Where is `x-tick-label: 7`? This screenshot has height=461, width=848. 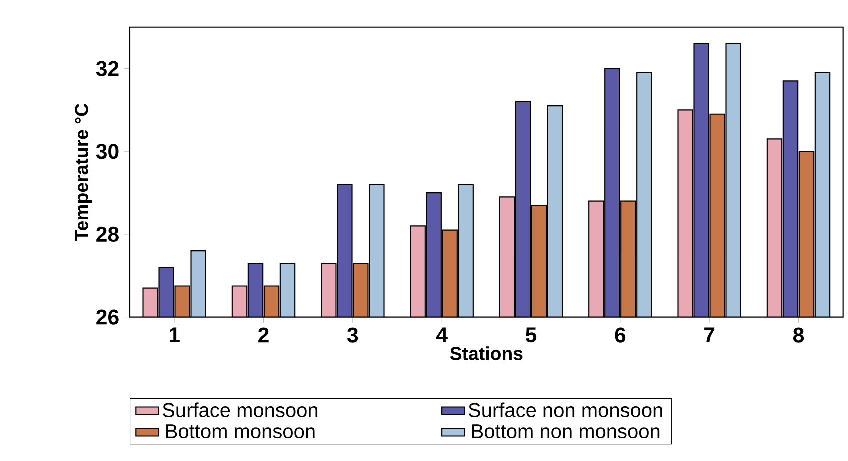 x-tick-label: 7 is located at coordinates (709, 335).